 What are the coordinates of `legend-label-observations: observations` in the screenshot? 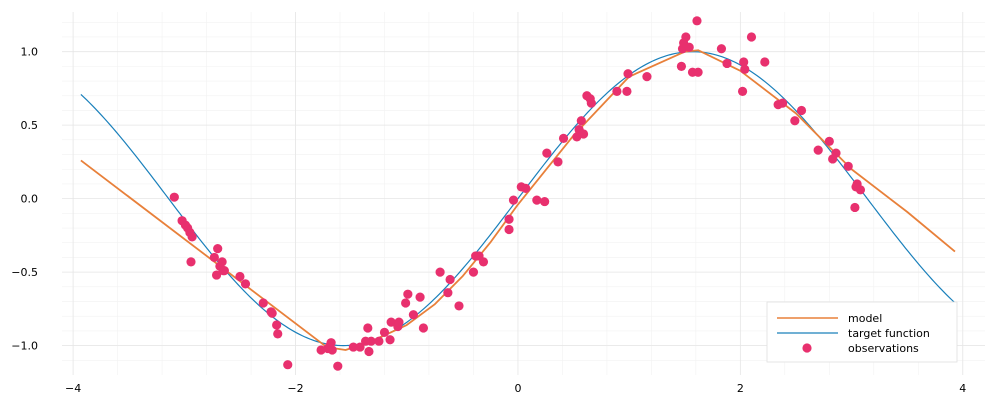 It's located at (883, 348).